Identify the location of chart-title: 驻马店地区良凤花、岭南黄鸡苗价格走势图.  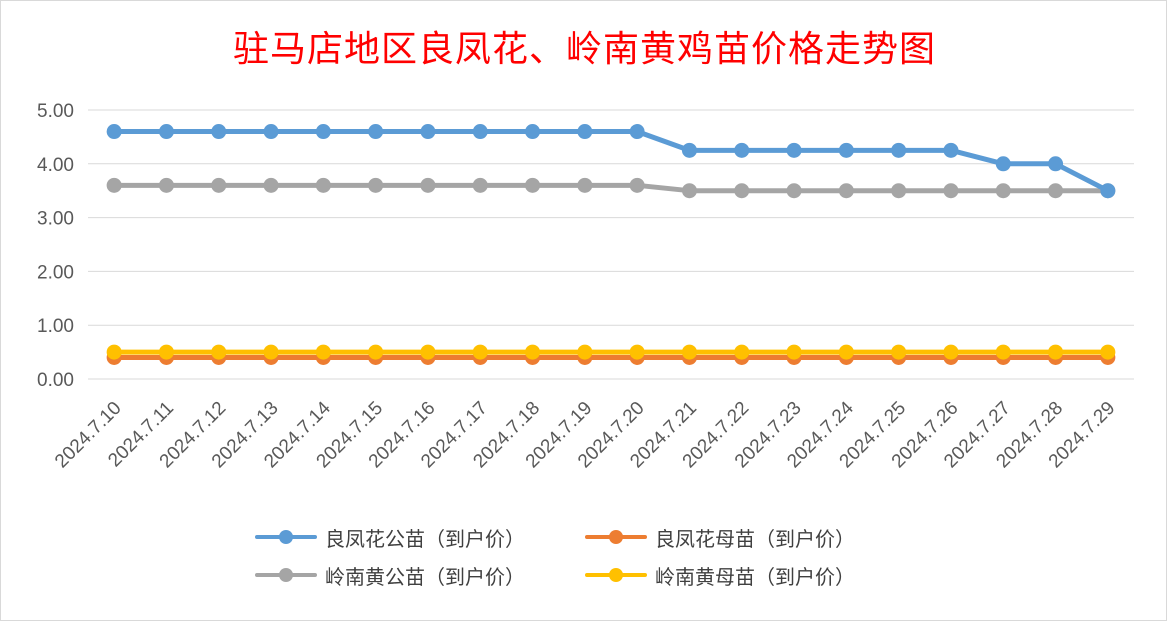
(584, 49).